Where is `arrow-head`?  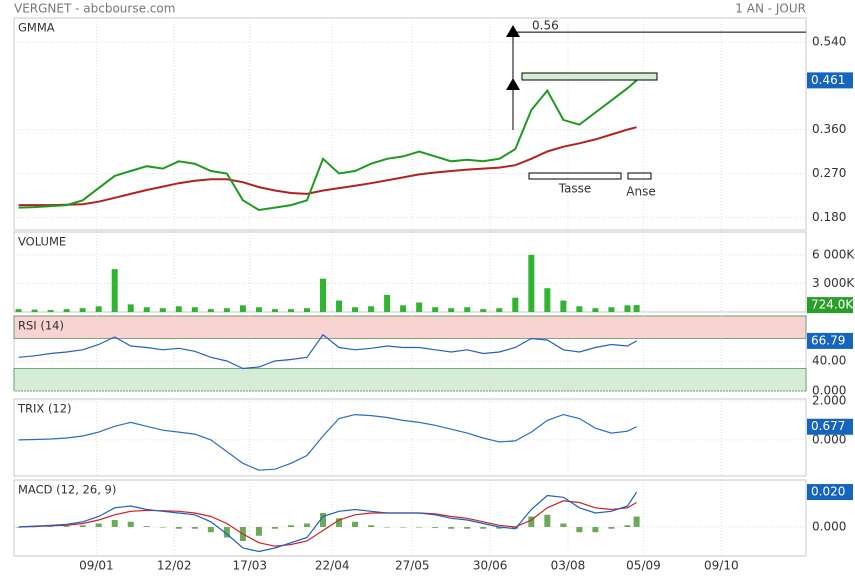 arrow-head is located at coordinates (513, 84).